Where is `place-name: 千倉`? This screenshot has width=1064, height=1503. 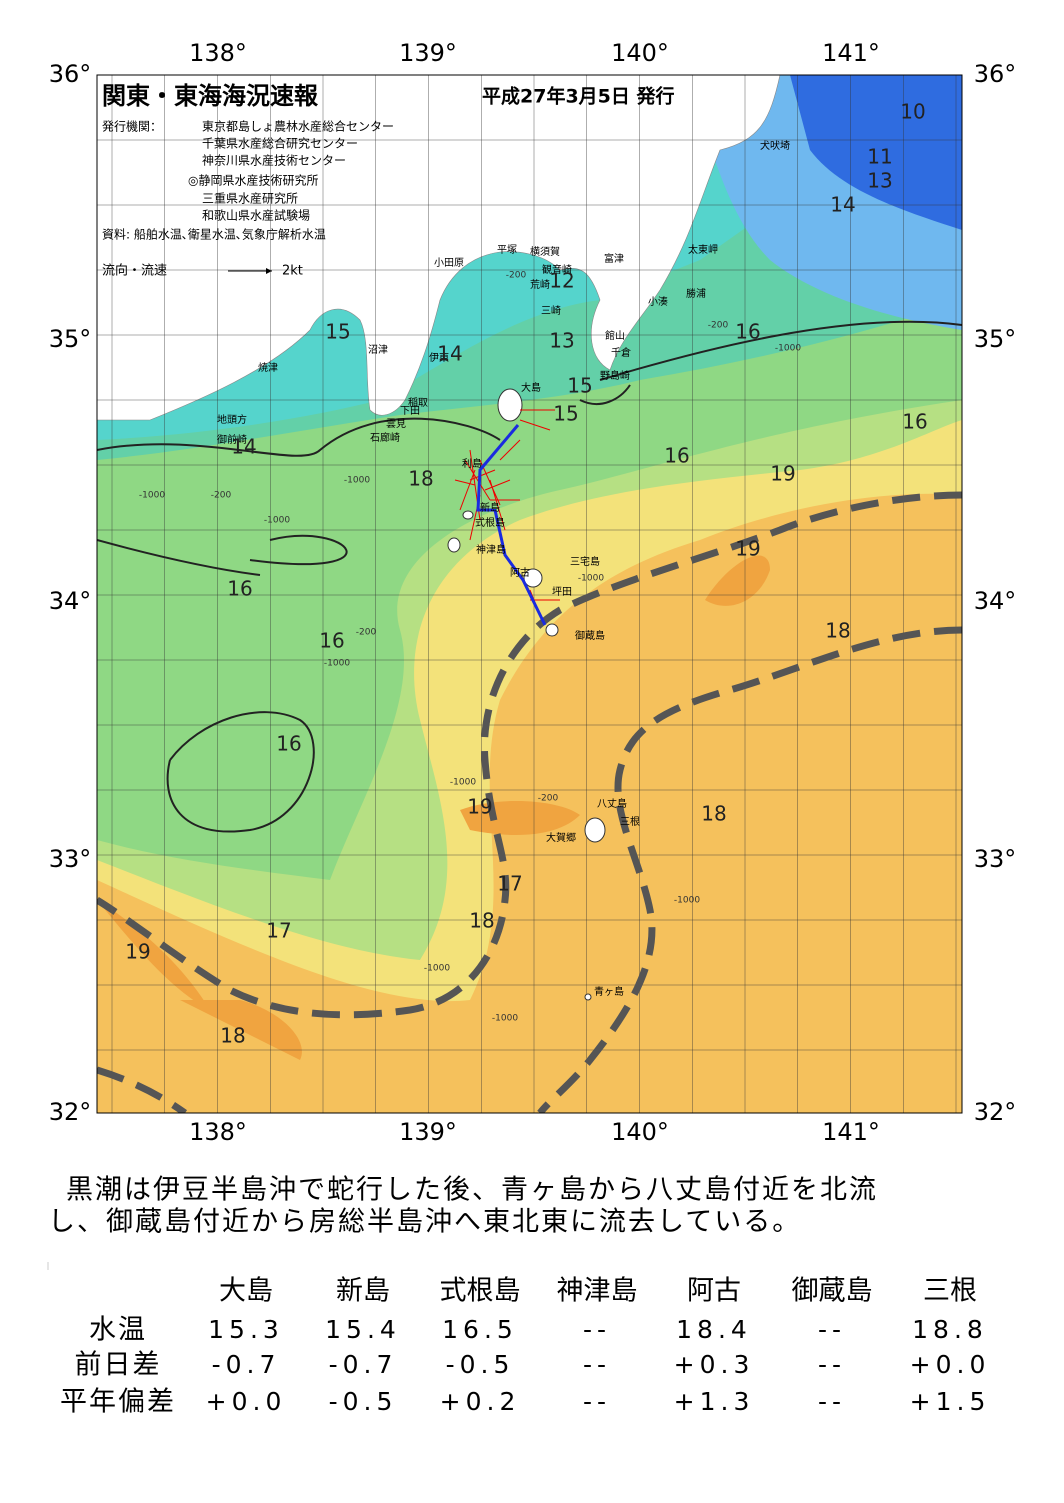 place-name: 千倉 is located at coordinates (621, 352).